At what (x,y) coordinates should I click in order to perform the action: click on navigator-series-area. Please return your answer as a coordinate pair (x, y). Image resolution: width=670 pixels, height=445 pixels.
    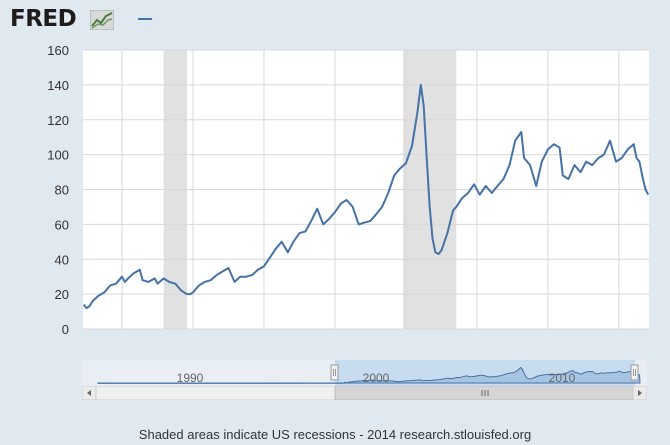
    Looking at the image, I should click on (369, 375).